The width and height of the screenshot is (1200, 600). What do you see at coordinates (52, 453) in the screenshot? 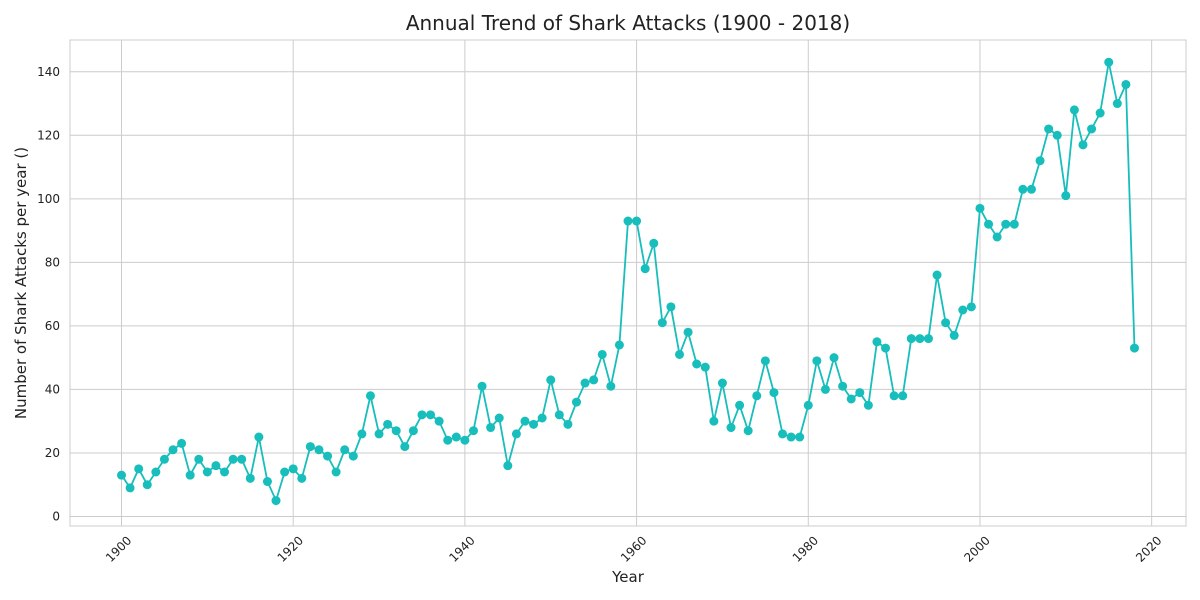
I see `y-tick-label: 20` at bounding box center [52, 453].